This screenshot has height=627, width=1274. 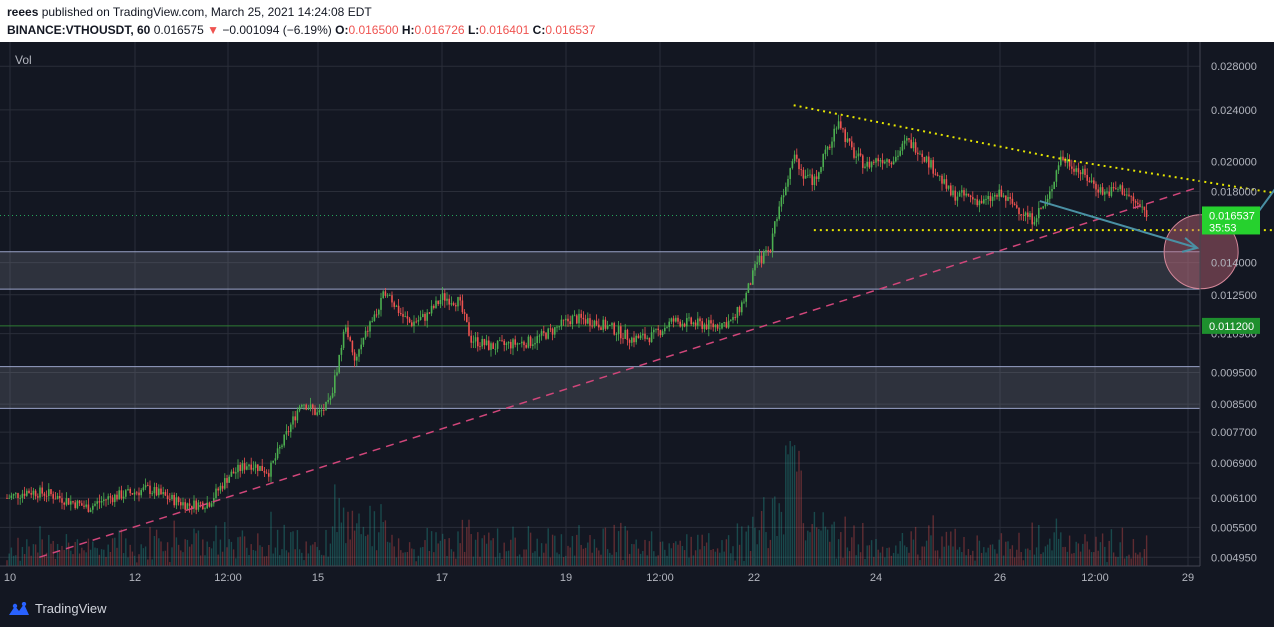 I want to click on level-label-box, so click(x=1231, y=325).